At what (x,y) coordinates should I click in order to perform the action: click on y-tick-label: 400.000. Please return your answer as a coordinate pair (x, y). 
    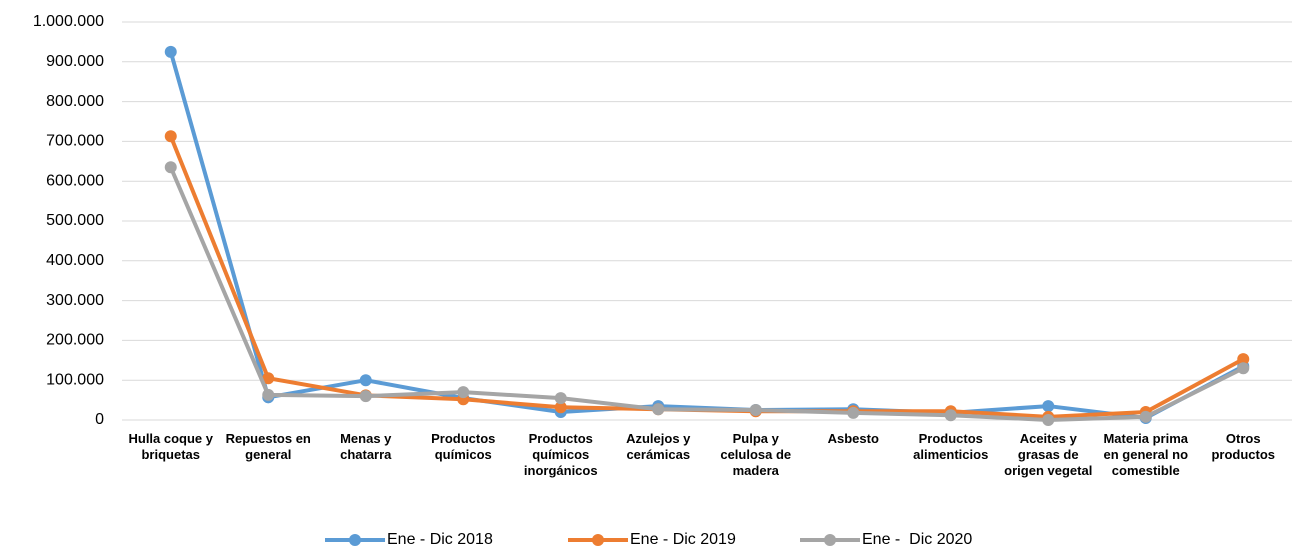
    Looking at the image, I should click on (75, 260).